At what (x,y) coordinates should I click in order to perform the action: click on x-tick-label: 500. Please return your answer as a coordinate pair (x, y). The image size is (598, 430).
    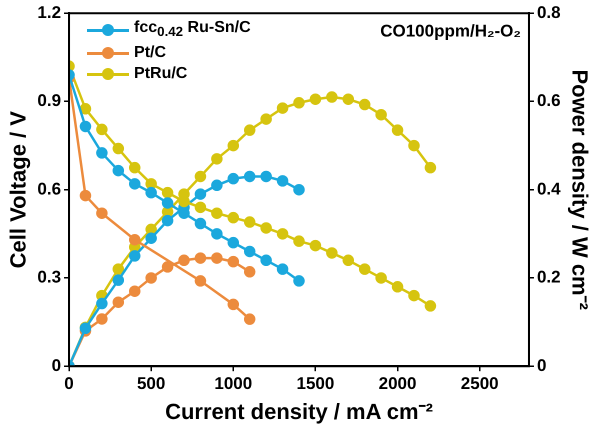
    Looking at the image, I should click on (151, 384).